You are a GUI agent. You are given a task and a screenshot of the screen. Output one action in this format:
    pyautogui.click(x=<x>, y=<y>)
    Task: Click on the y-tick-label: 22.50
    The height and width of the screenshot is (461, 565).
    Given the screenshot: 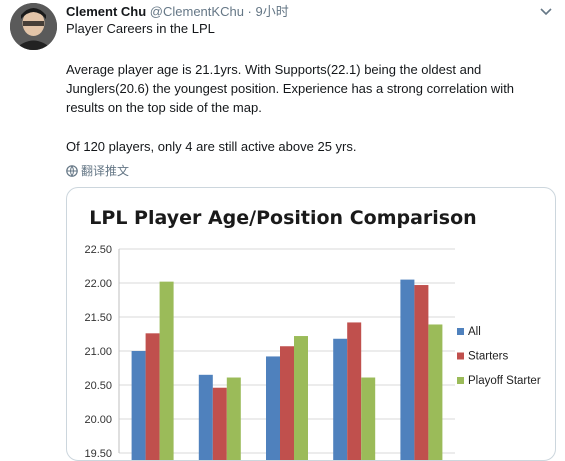 What is the action you would take?
    pyautogui.click(x=98, y=250)
    